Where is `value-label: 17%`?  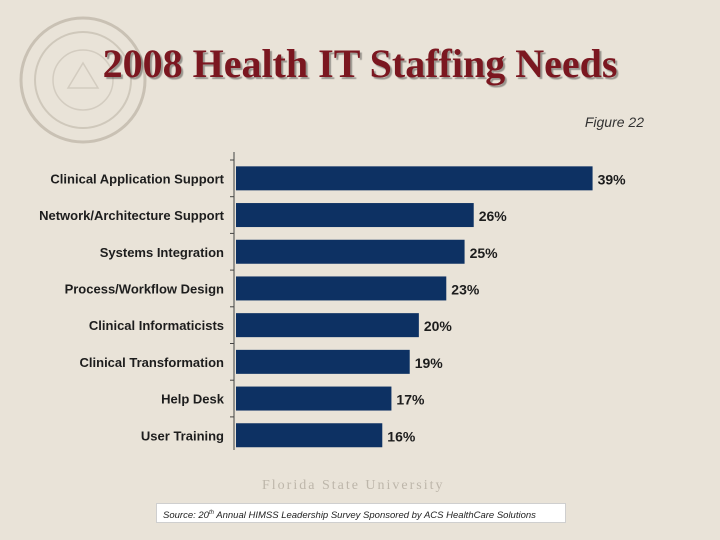
value-label: 17% is located at coordinates (410, 400).